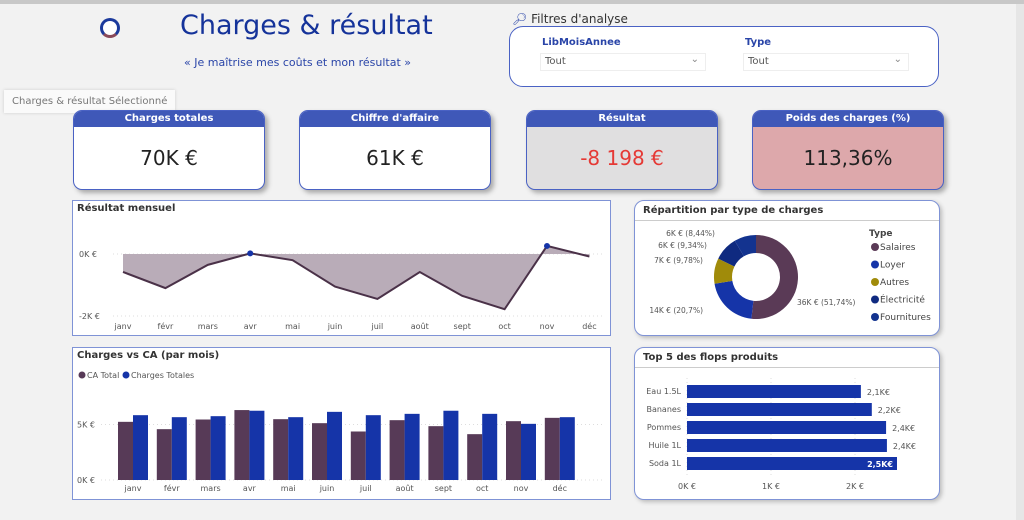 The height and width of the screenshot is (520, 1024). Describe the element at coordinates (694, 59) in the screenshot. I see `chevron-down-icon: ⌄` at that location.